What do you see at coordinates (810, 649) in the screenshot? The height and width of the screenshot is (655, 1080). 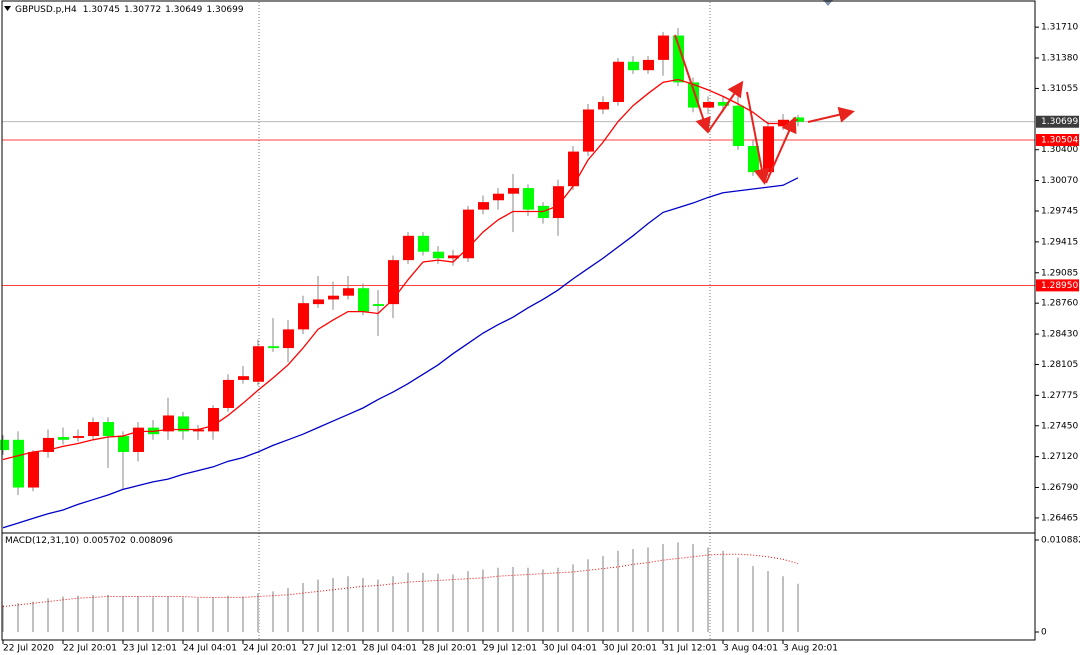 I see `x-tick-label: 3 Aug 20:01` at bounding box center [810, 649].